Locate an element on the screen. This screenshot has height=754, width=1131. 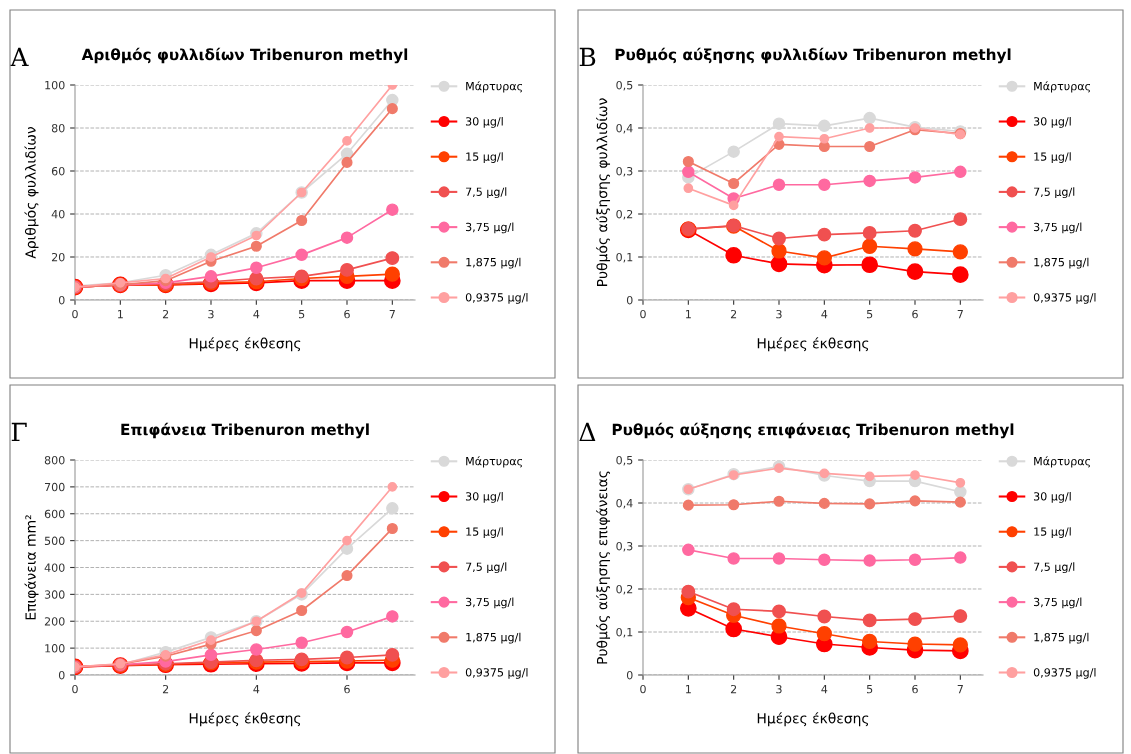
text: B is located at coordinates (587, 57).